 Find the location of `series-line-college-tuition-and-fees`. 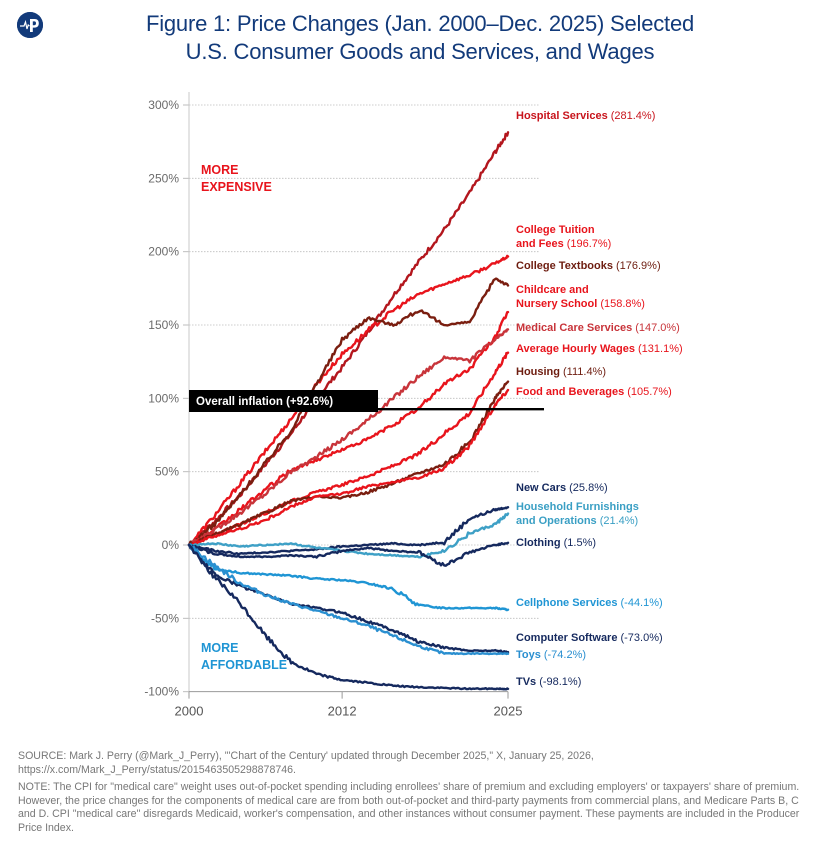

series-line-college-tuition-and-fees is located at coordinates (348, 400).